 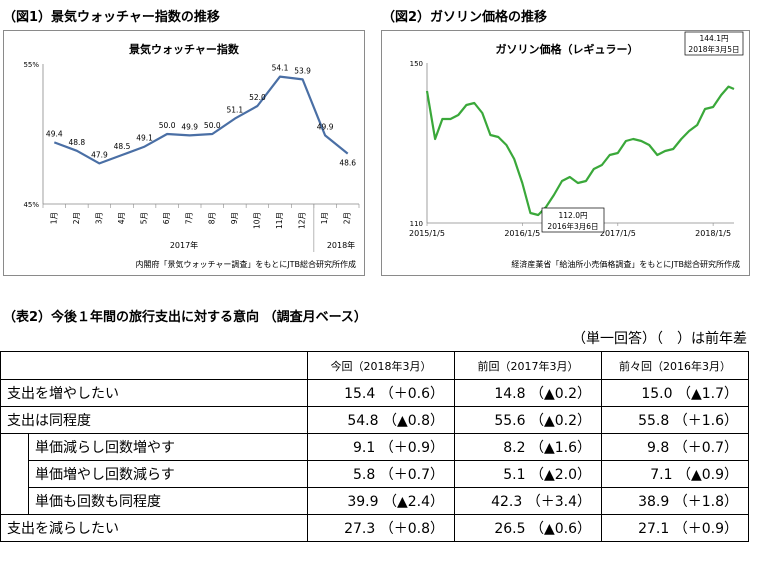 What do you see at coordinates (168, 474) in the screenshot?
I see `row-label: 単価増やし回数減らす` at bounding box center [168, 474].